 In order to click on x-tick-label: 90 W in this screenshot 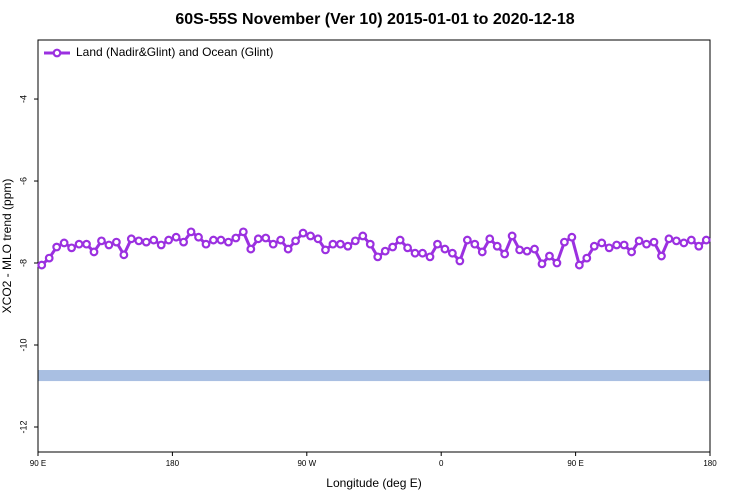, I will do `click(306, 463)`.